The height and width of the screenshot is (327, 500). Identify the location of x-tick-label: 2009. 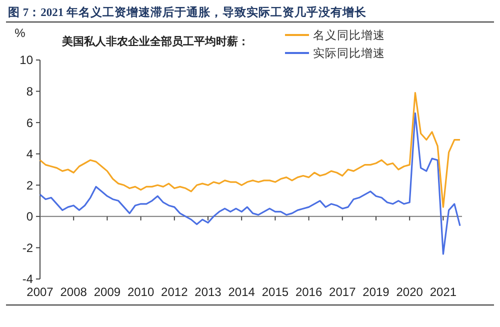
(107, 292).